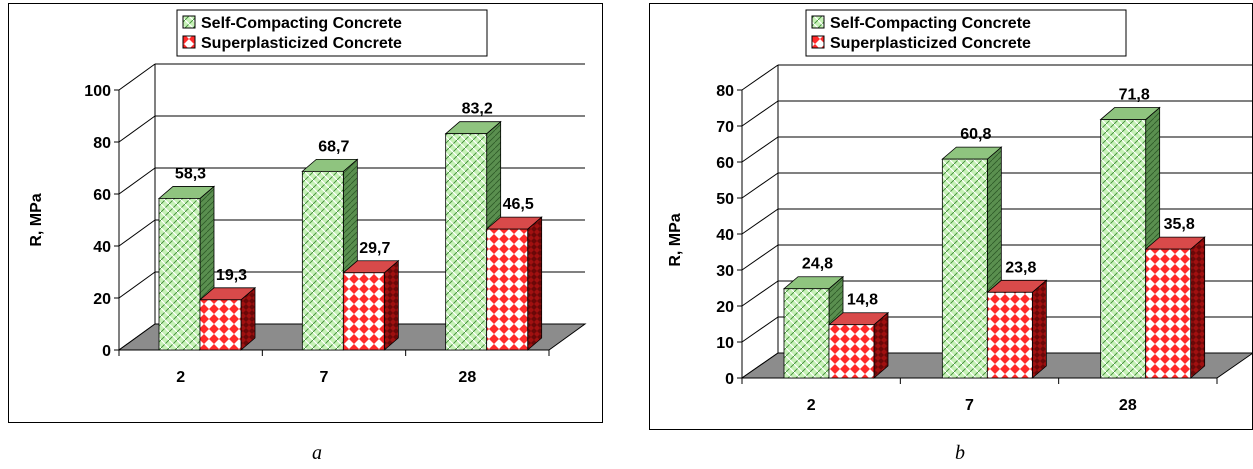  I want to click on data-label: 46,5, so click(518, 204).